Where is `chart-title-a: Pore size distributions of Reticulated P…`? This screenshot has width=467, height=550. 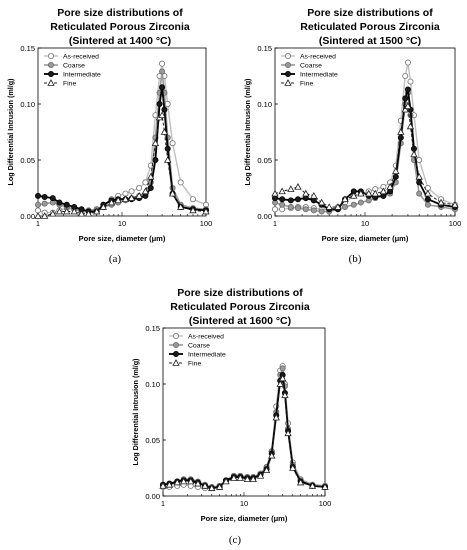
chart-title-a: Pore size distributions of Reticulated P… is located at coordinates (120, 27).